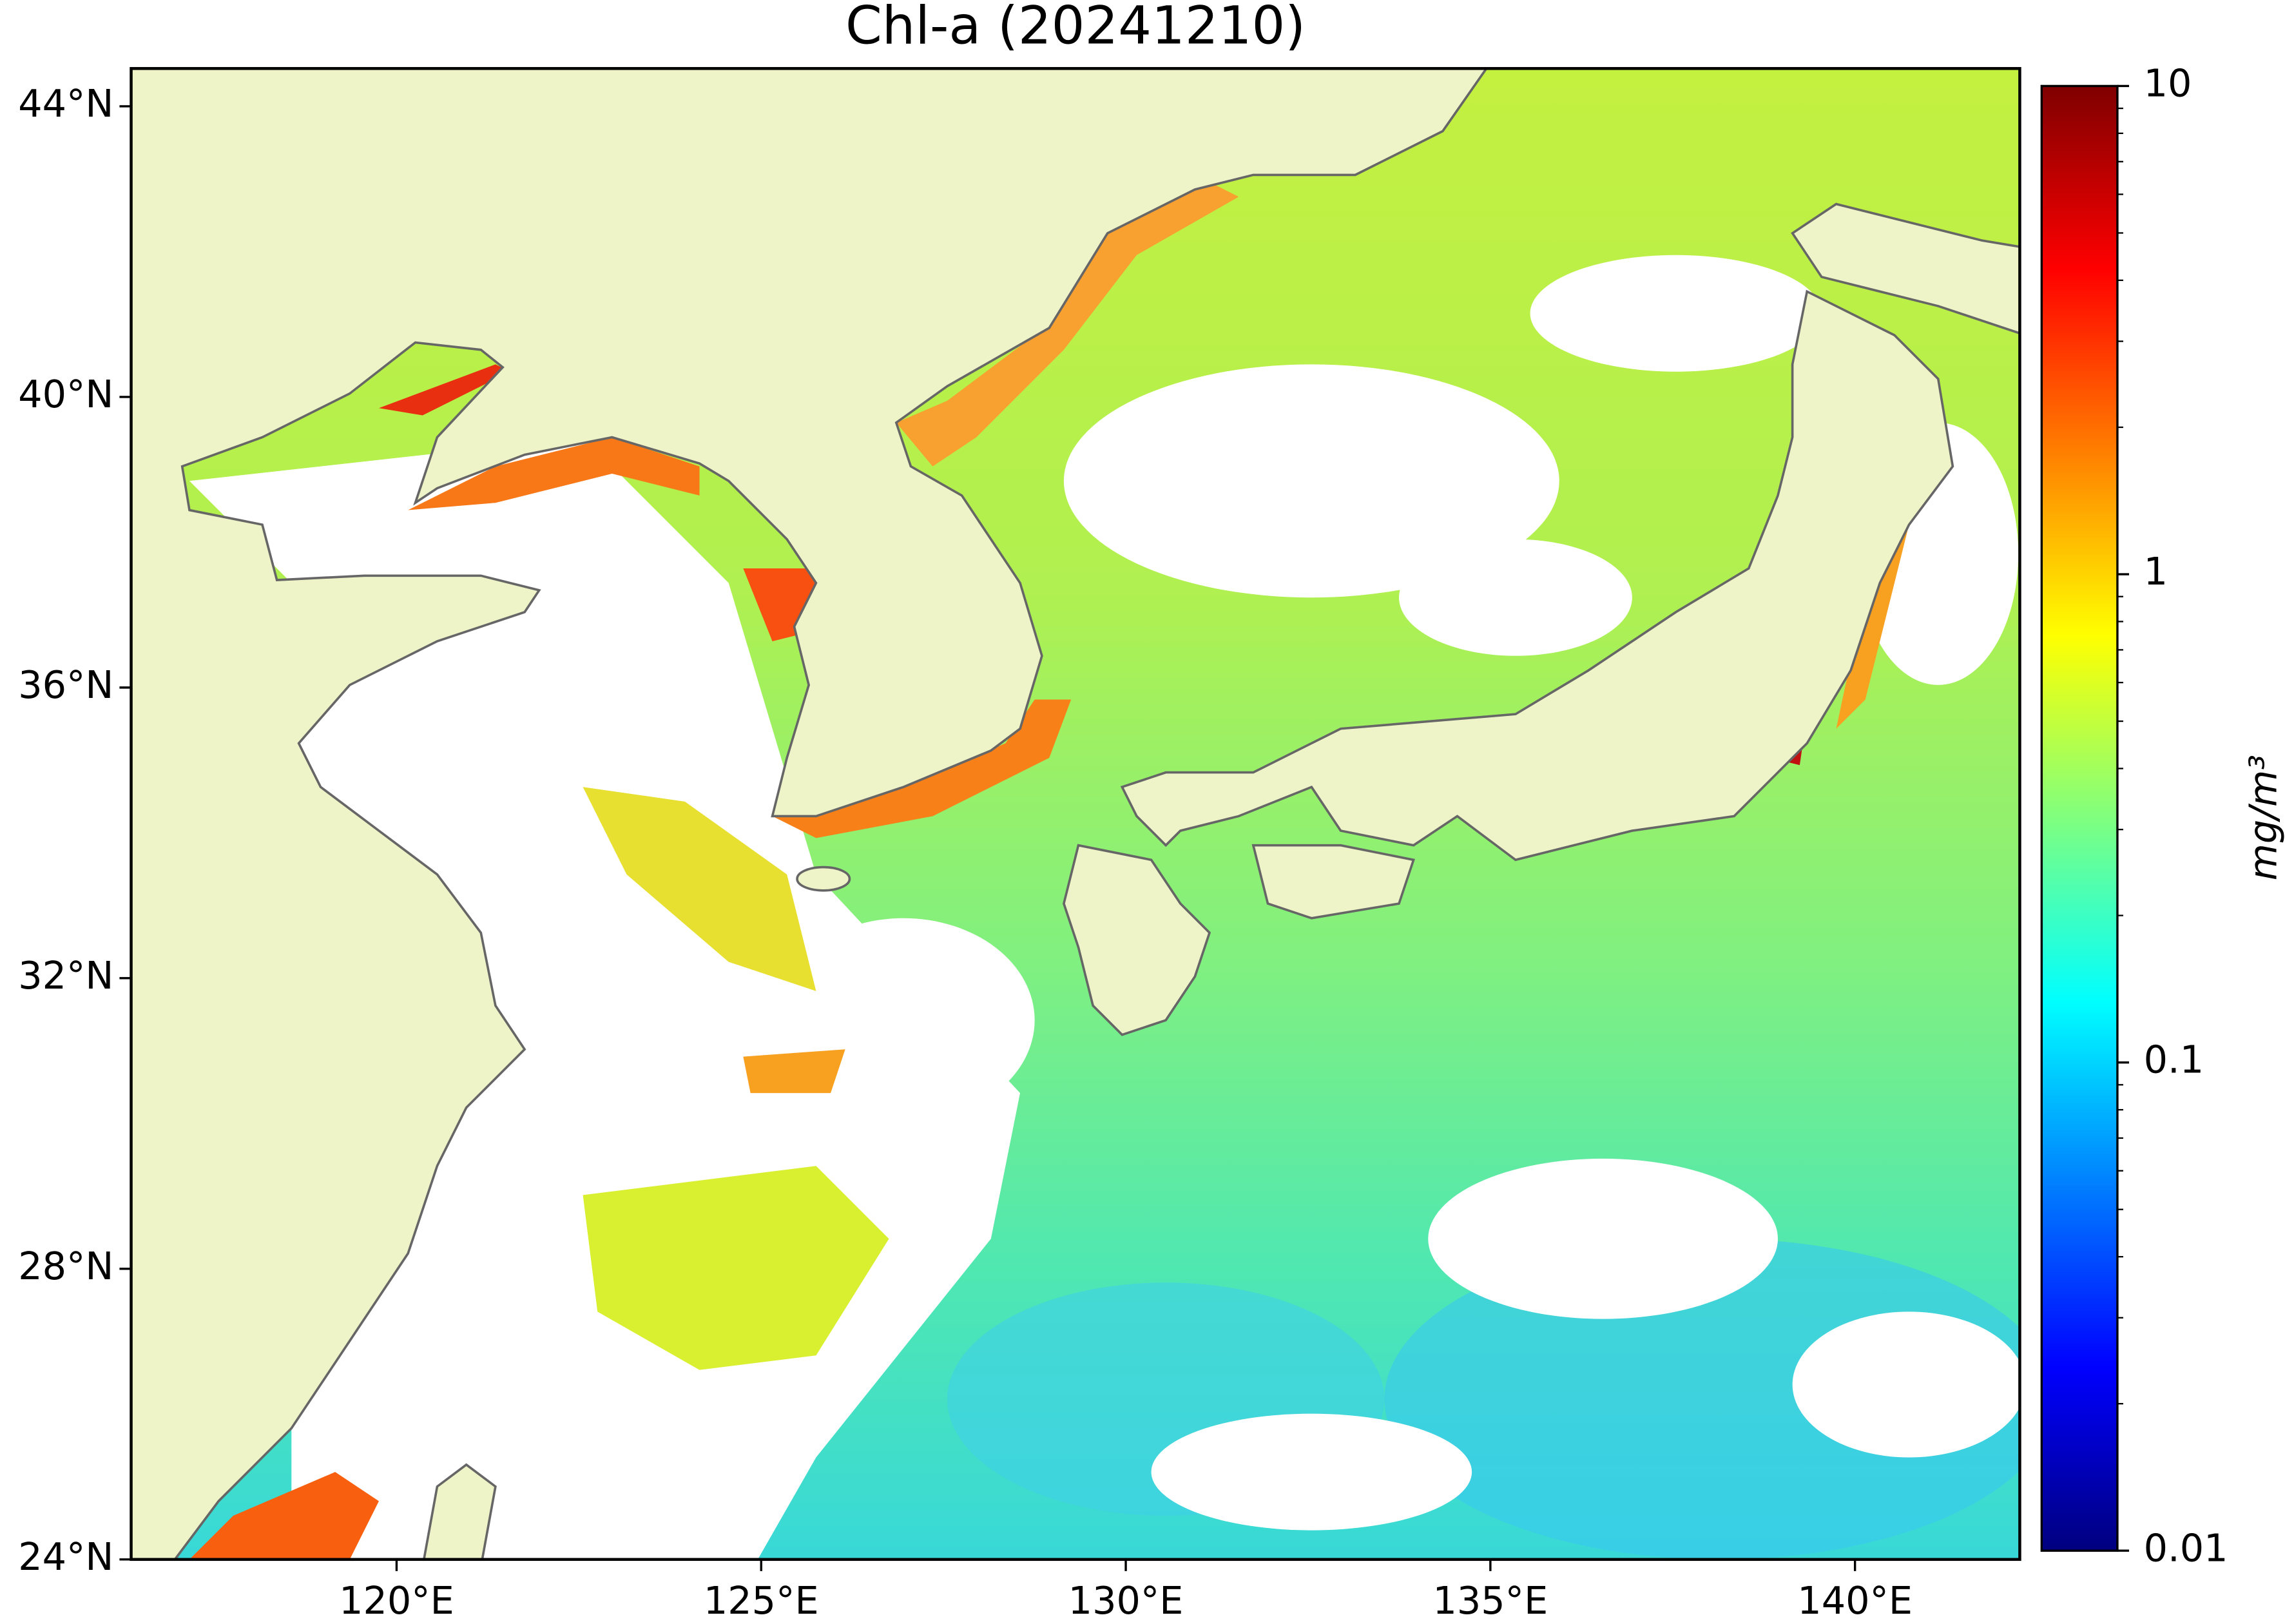 The height and width of the screenshot is (1624, 2285). What do you see at coordinates (2168, 83) in the screenshot?
I see `colorbar-tick-label: 10` at bounding box center [2168, 83].